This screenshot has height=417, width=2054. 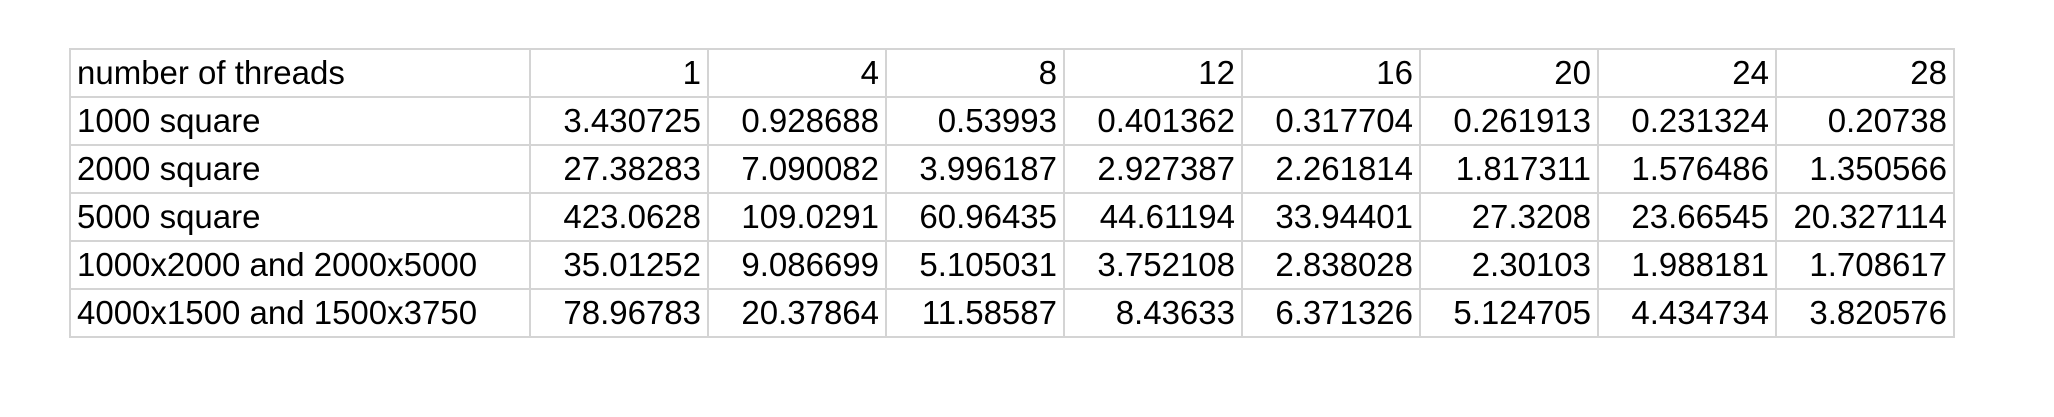 I want to click on value-cell: 2.838028, so click(x=1331, y=265).